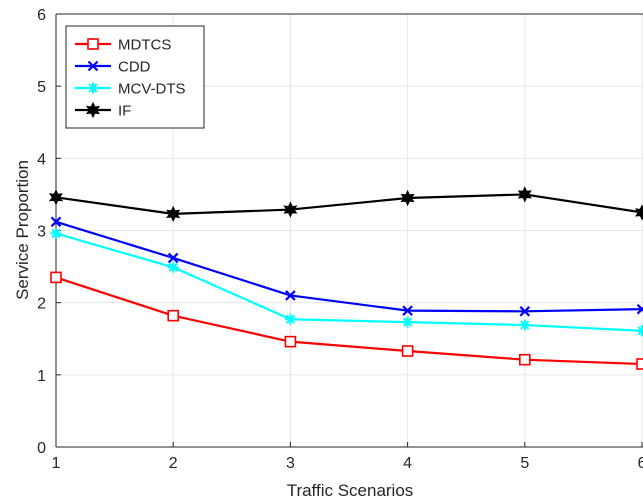  What do you see at coordinates (407, 463) in the screenshot?
I see `x-tick-label: 4` at bounding box center [407, 463].